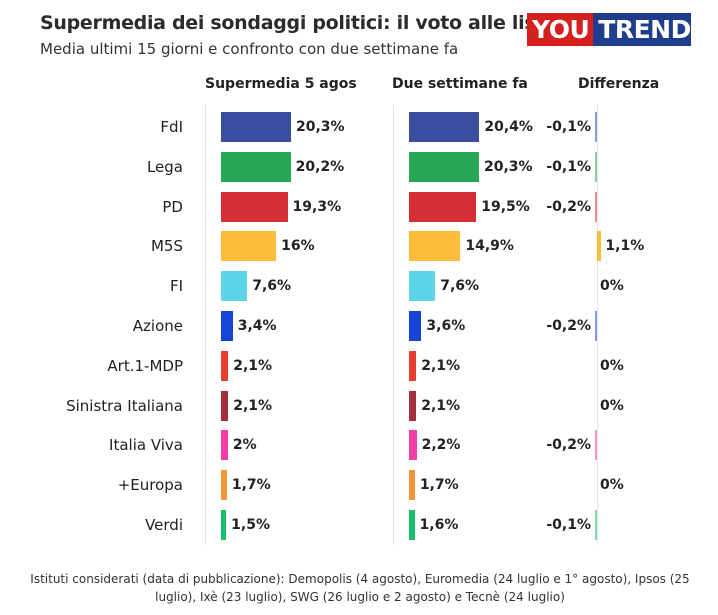 The image size is (718, 615). I want to click on value-label-current: 20,2%, so click(320, 166).